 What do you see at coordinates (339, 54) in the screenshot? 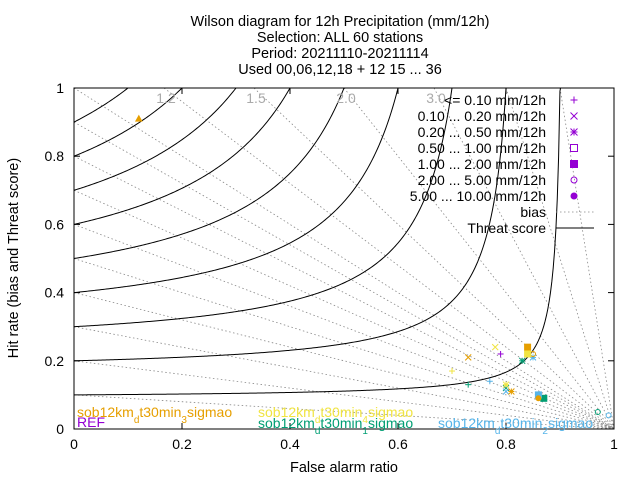
I see `title-line-3: Period: 20211110-20211114` at bounding box center [339, 54].